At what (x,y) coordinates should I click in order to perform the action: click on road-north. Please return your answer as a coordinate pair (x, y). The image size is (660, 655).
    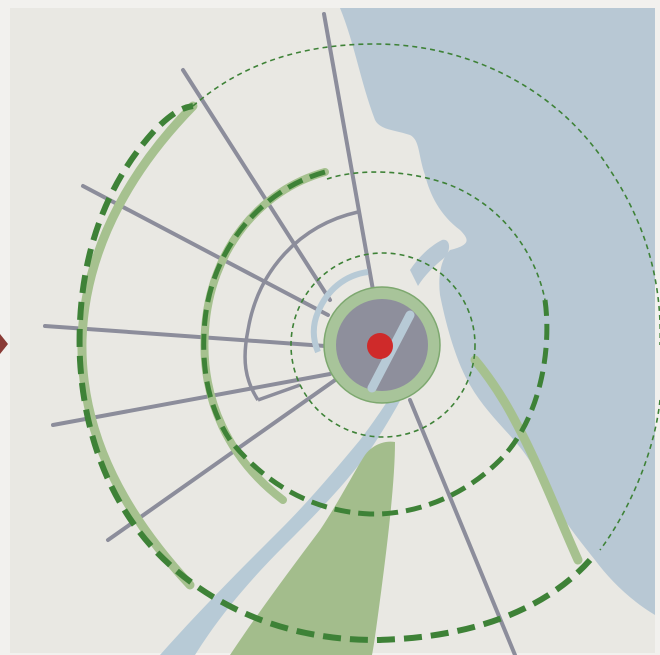
    Looking at the image, I should click on (348, 152).